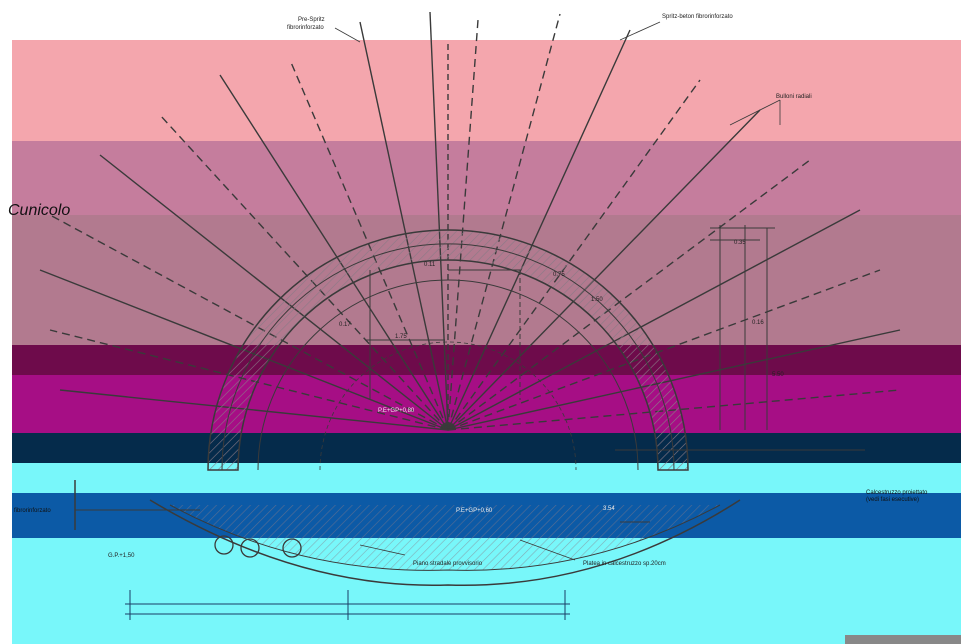  Describe the element at coordinates (697, 17) in the screenshot. I see `label-spritz-beton: Spritz-beton fibrorinforzato` at that location.